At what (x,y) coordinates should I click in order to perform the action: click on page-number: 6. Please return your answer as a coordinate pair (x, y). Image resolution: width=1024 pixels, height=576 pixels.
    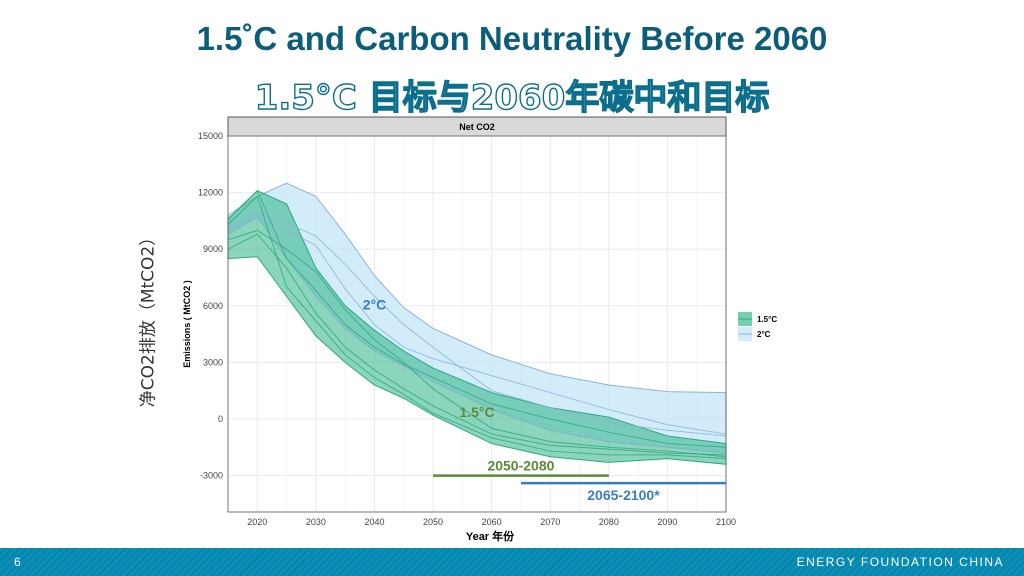
    Looking at the image, I should click on (17, 562).